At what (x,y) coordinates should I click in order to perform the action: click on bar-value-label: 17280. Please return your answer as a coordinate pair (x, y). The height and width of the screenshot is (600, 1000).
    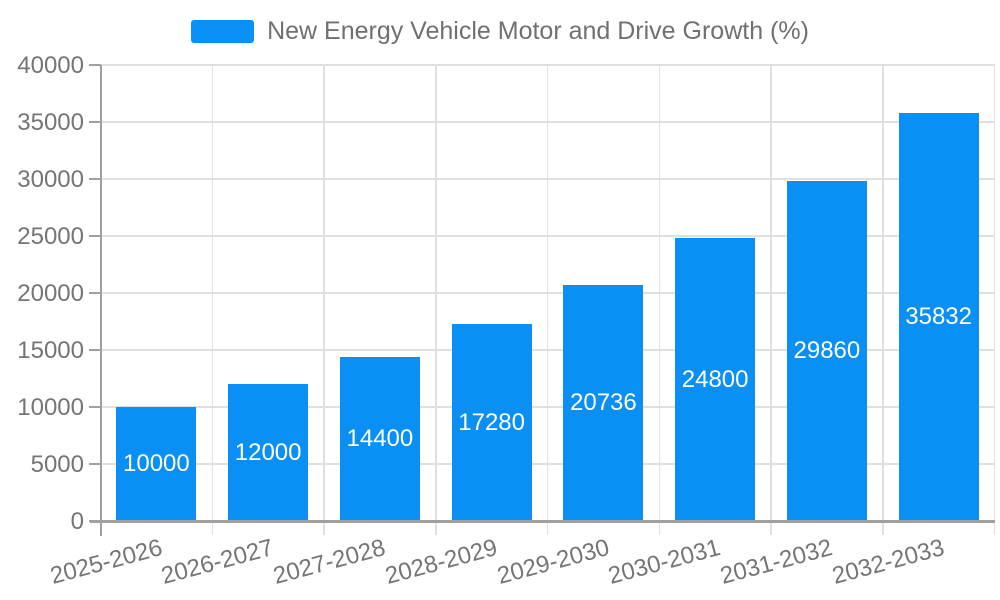
    Looking at the image, I should click on (491, 422).